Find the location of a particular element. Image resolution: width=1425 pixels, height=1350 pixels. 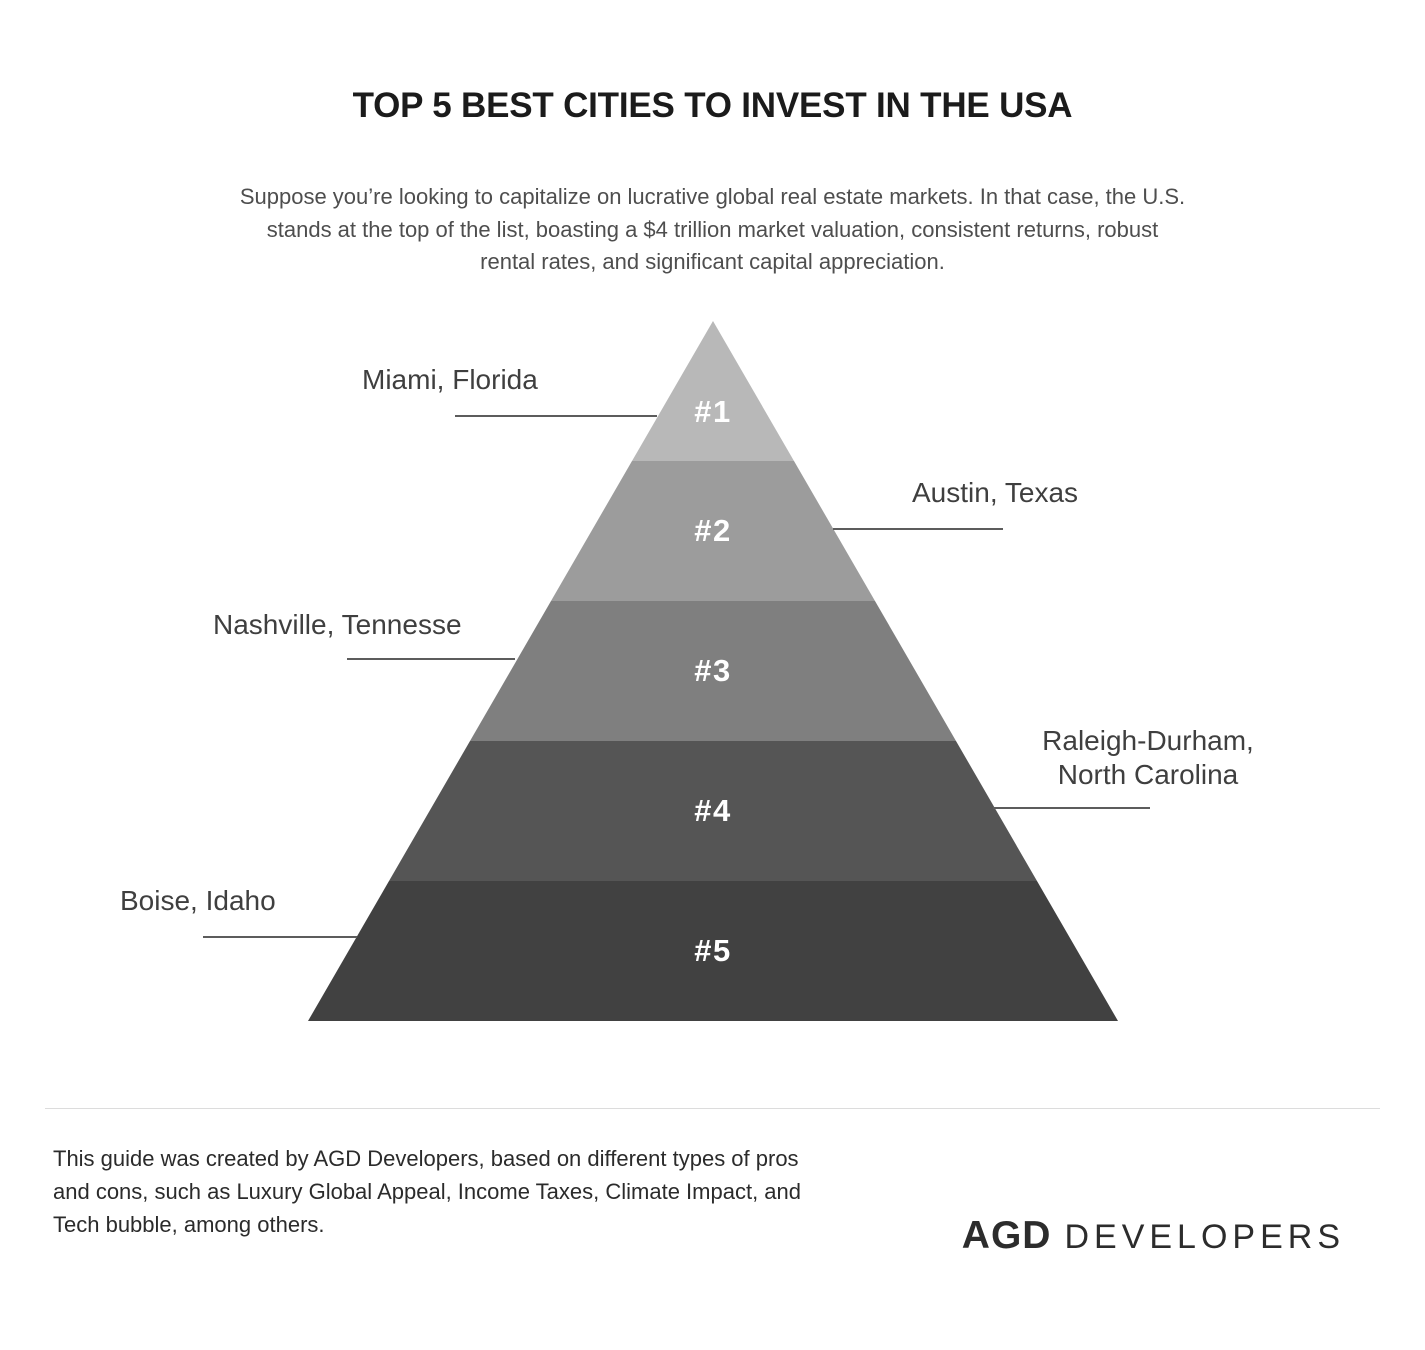

city-label-austin: Austin, Texas is located at coordinates (995, 492).